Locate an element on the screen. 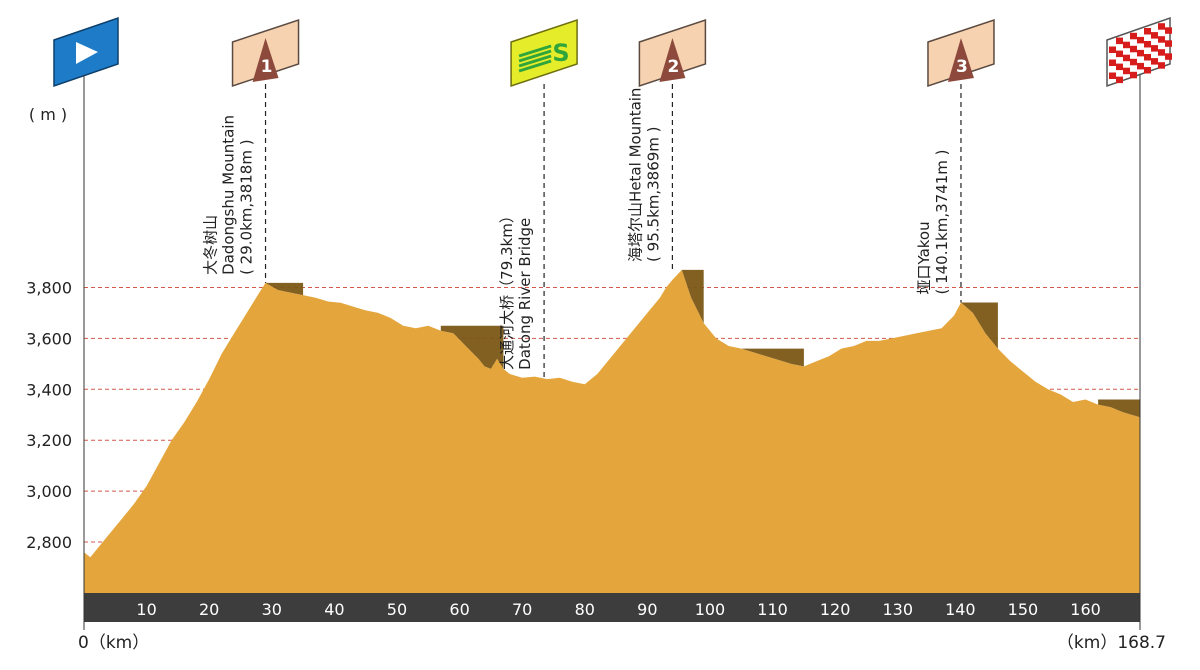 The height and width of the screenshot is (670, 1200). x-tick-label: 60 is located at coordinates (459, 609).